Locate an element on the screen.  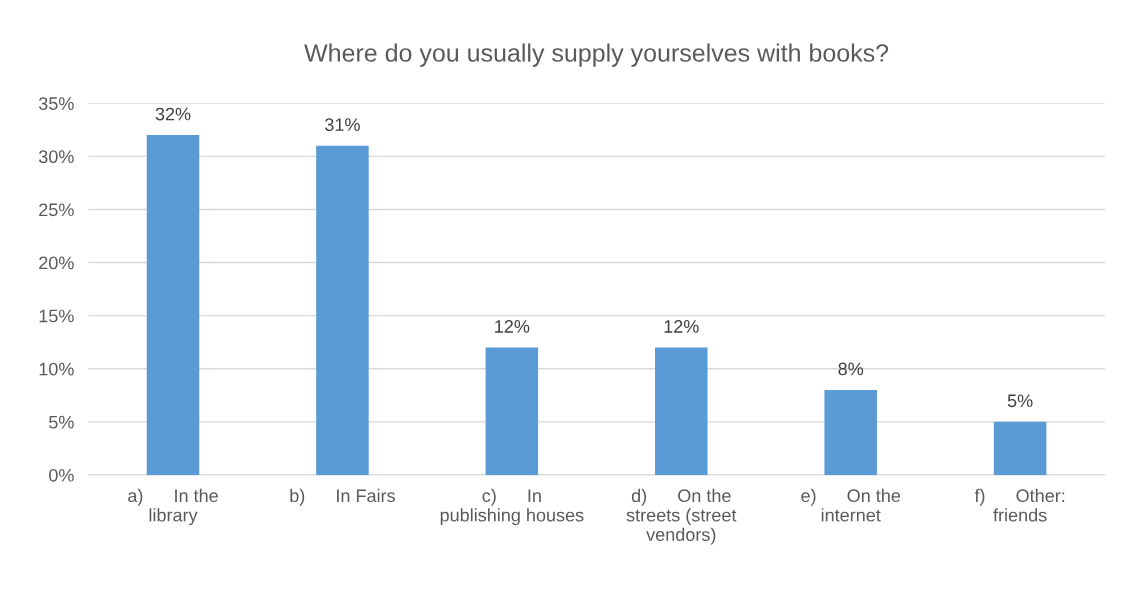
y-tick-label: 5% is located at coordinates (61, 422).